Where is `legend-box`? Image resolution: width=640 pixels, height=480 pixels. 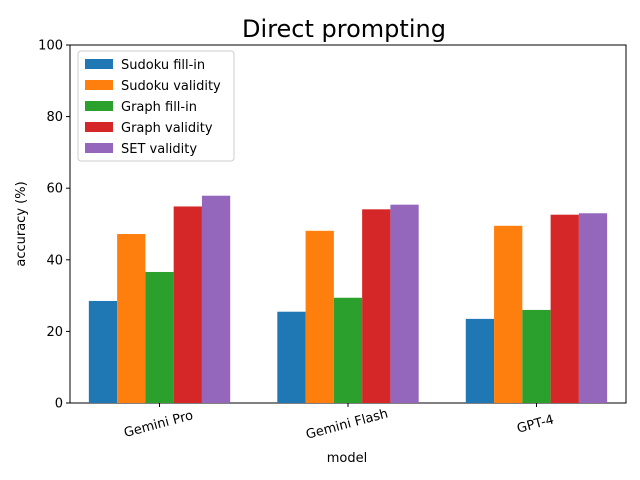
legend-box is located at coordinates (156, 106).